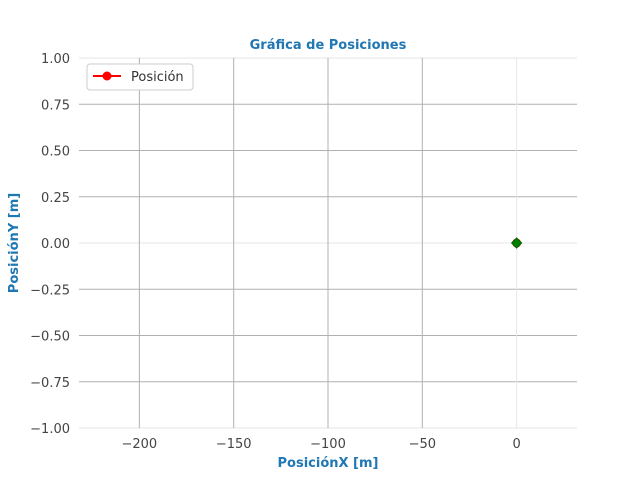 Image resolution: width=640 pixels, height=480 pixels. What do you see at coordinates (50, 383) in the screenshot?
I see `y-tick-label: −0.75` at bounding box center [50, 383].